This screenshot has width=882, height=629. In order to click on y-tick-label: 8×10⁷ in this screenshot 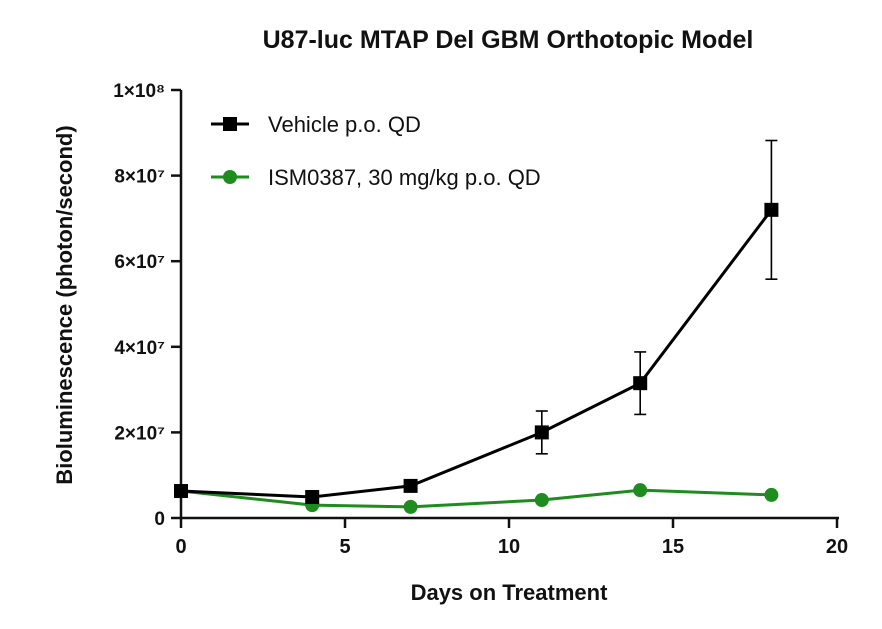, I will do `click(139, 177)`.